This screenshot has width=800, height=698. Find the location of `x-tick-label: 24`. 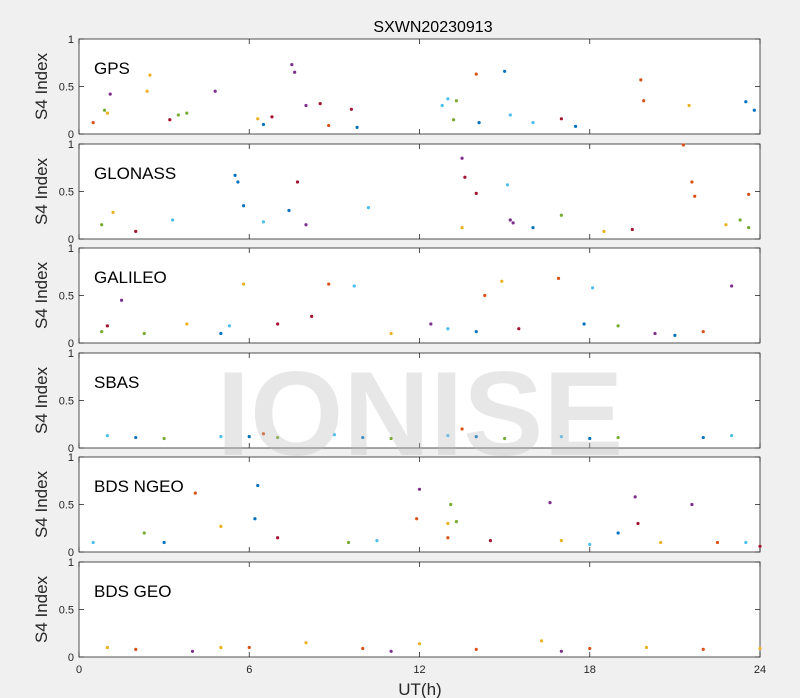

x-tick-label: 24 is located at coordinates (760, 670).